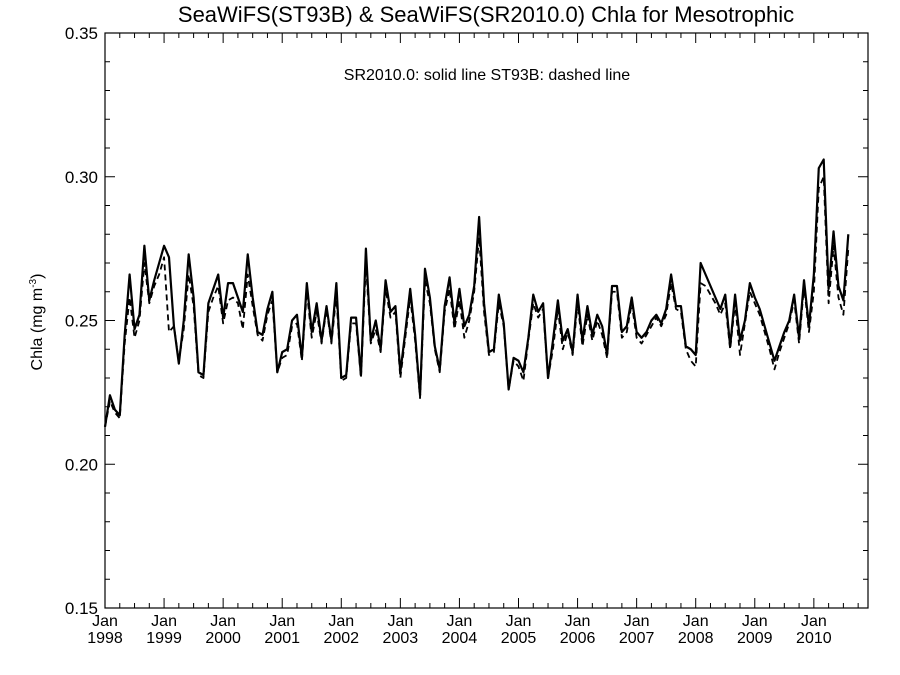 This screenshot has height=675, width=900. What do you see at coordinates (341, 638) in the screenshot?
I see `x-tick-label-year: 2002` at bounding box center [341, 638].